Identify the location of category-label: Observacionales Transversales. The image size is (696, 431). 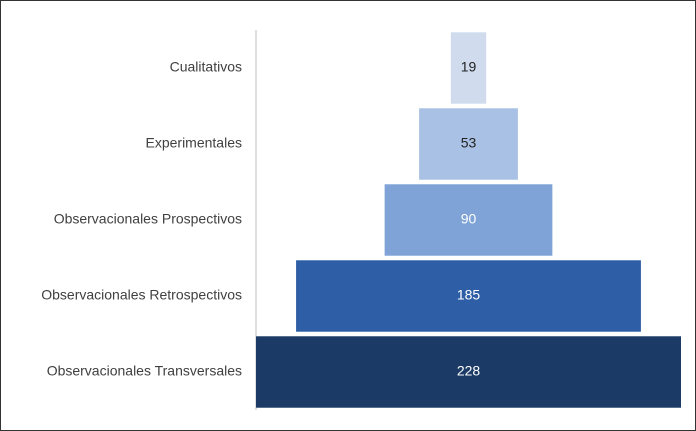
(144, 371).